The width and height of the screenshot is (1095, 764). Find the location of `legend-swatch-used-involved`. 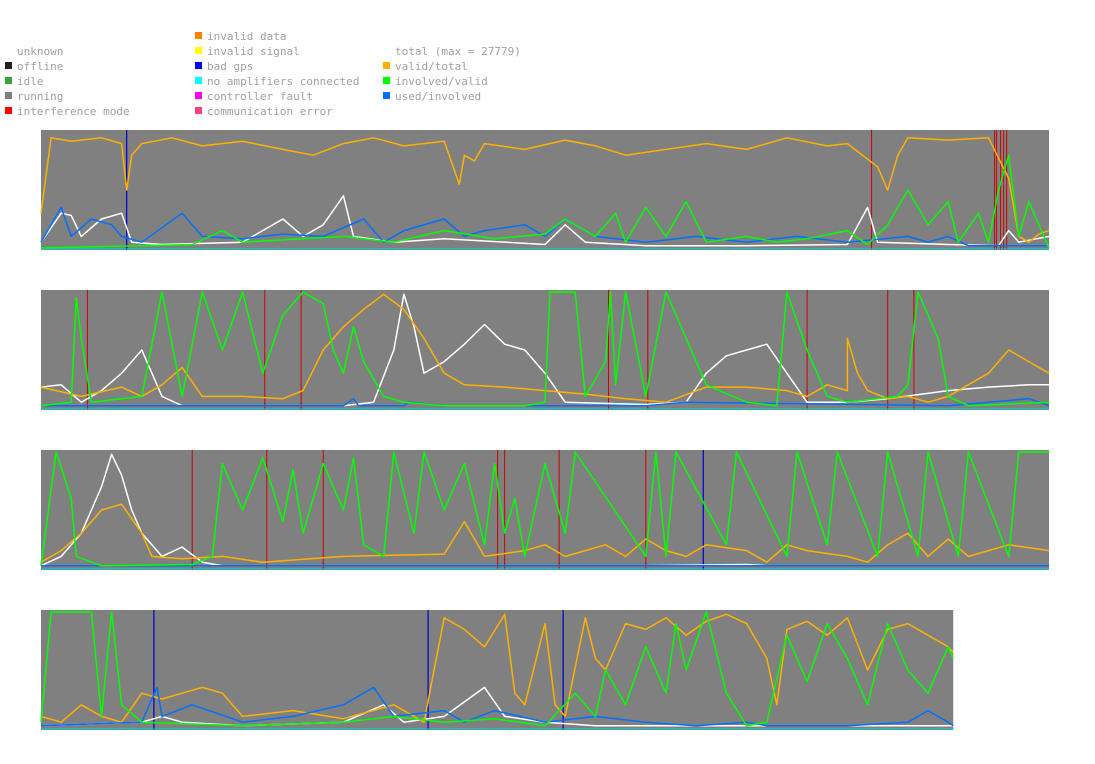

legend-swatch-used-involved is located at coordinates (386, 95).